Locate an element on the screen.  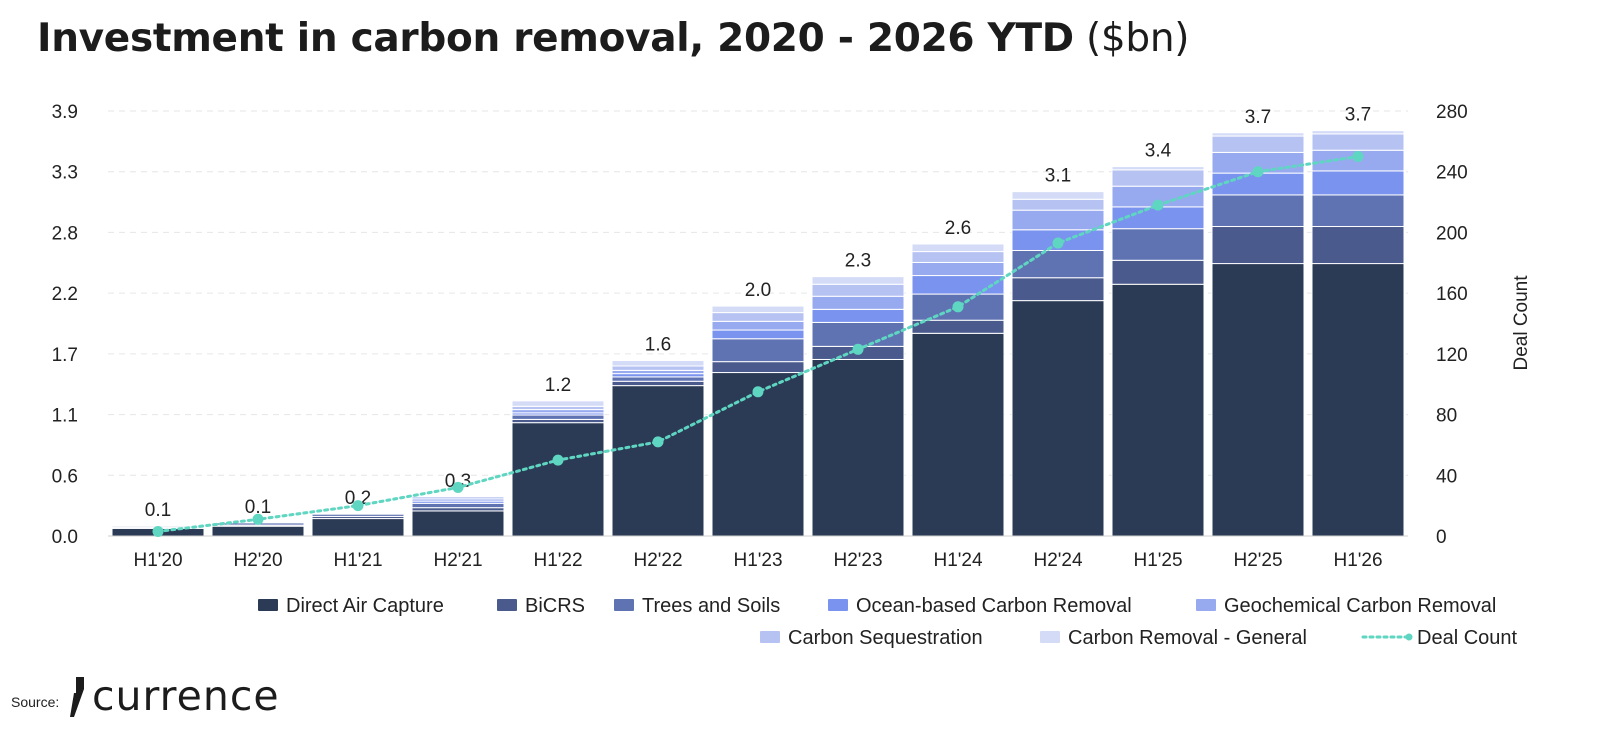
y-left-tick-label: 1.1 is located at coordinates (65, 416).